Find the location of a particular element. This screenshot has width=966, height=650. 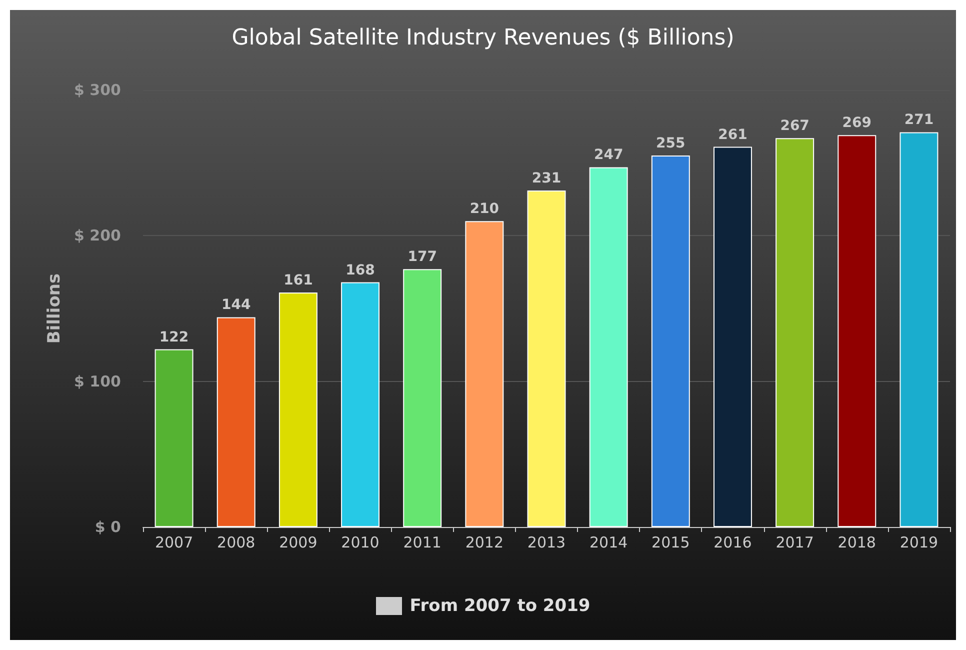

x-tick-label: 2008 is located at coordinates (236, 543).